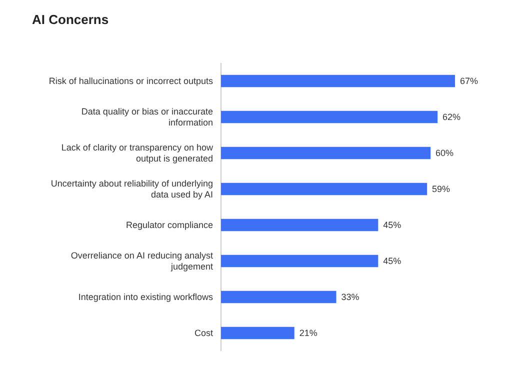 The height and width of the screenshot is (374, 520). I want to click on y-tick-label: Data quality or bias or inaccurate information, so click(147, 117).